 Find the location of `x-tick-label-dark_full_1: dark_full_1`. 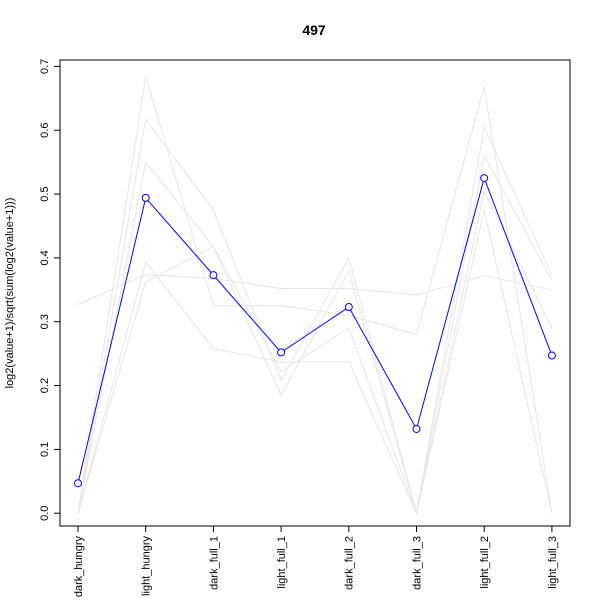

x-tick-label-dark_full_1: dark_full_1 is located at coordinates (214, 563).